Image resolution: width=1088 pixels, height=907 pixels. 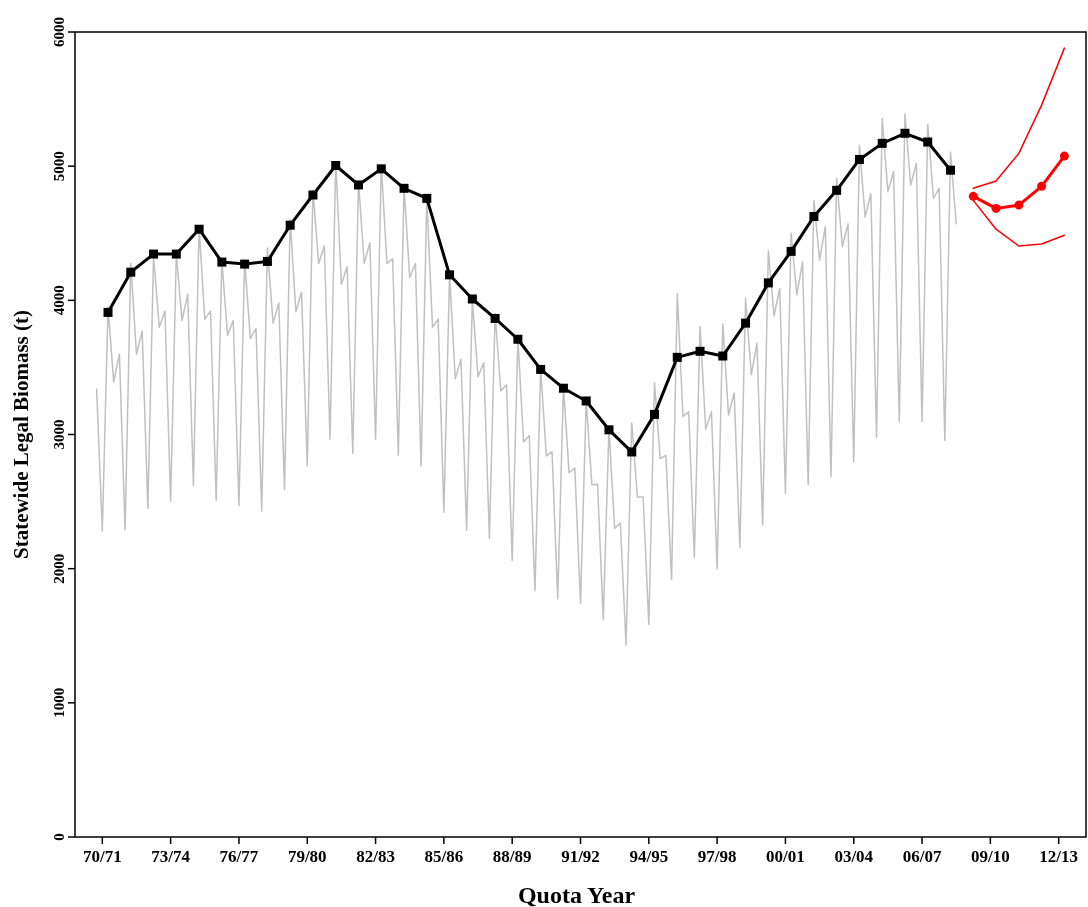 I want to click on x-tick-label: 76/77, so click(x=239, y=856).